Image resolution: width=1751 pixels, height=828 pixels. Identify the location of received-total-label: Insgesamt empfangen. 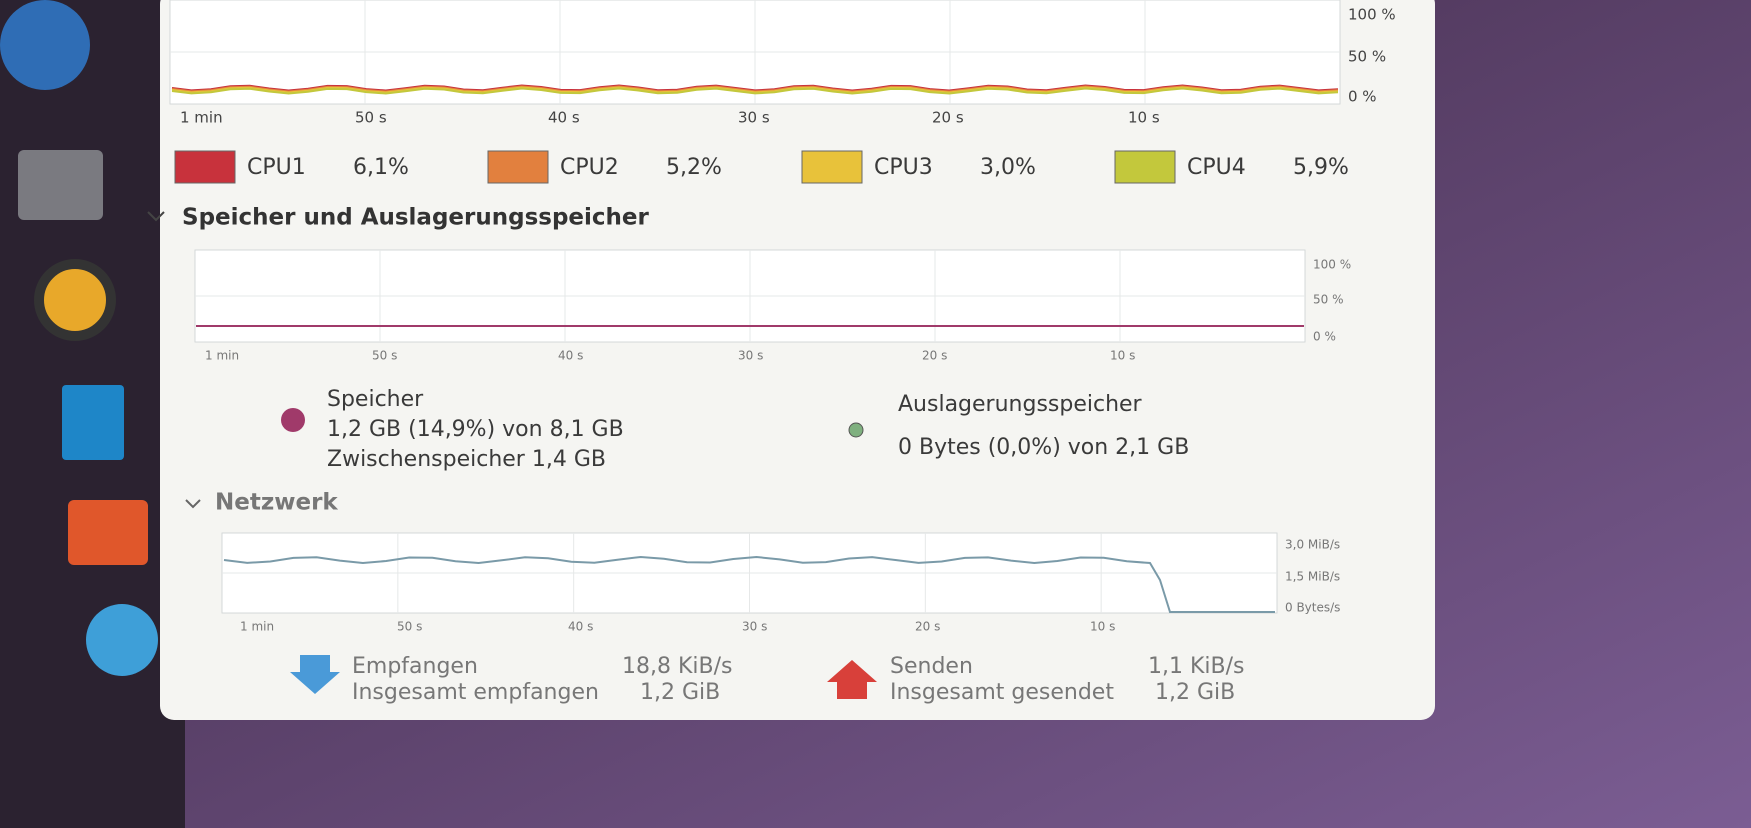
(475, 692).